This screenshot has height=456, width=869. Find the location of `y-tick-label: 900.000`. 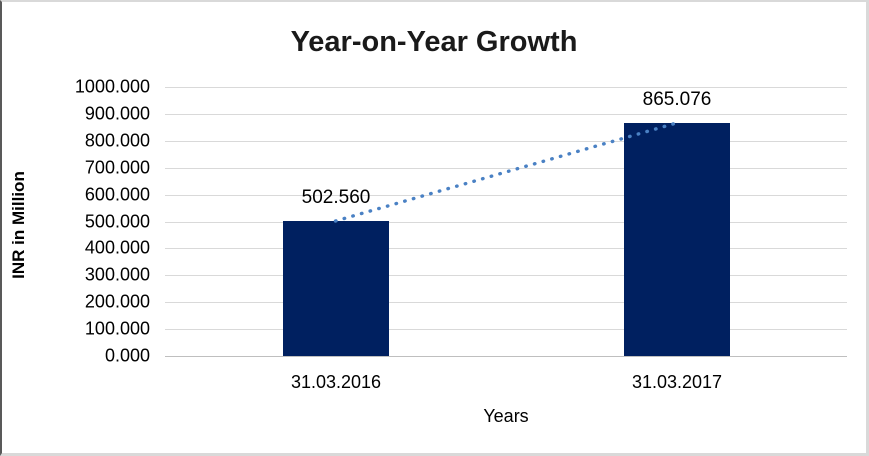

y-tick-label: 900.000 is located at coordinates (117, 113).